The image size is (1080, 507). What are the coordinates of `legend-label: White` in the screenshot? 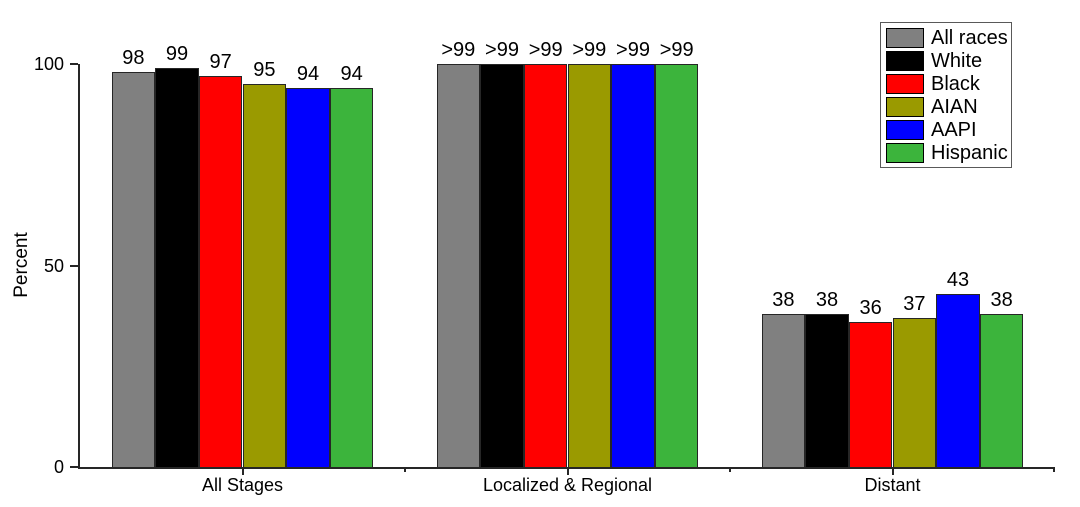 It's located at (957, 60).